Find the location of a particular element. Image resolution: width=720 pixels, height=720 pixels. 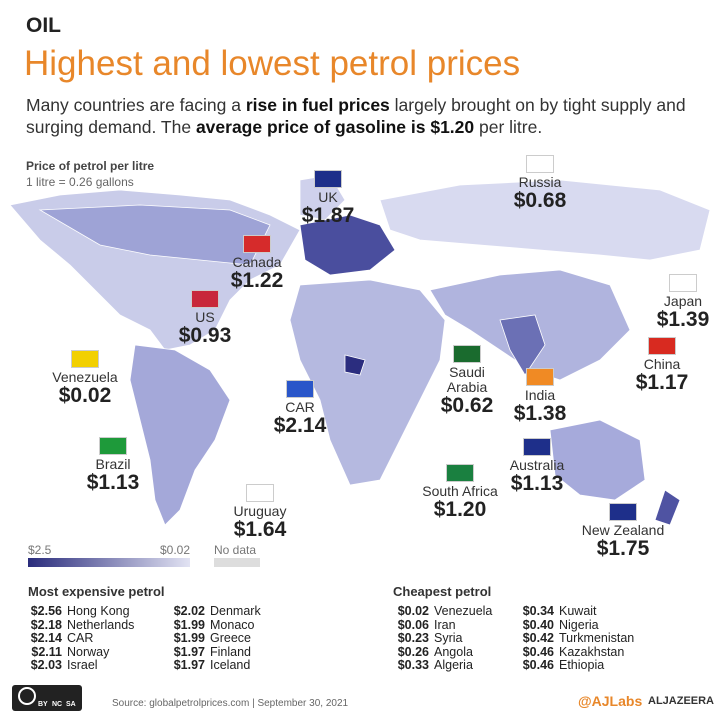

country-name: Canada is located at coordinates (257, 262).